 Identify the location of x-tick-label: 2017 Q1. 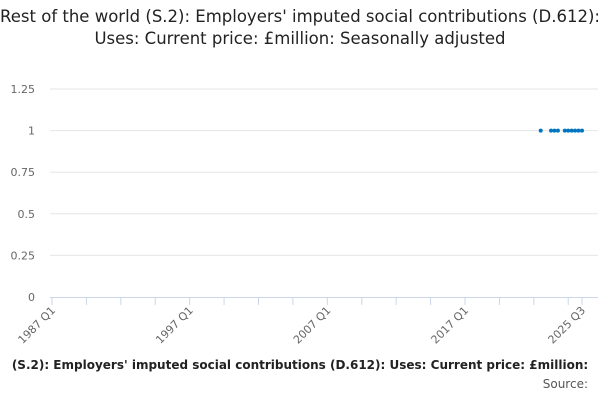
(450, 325).